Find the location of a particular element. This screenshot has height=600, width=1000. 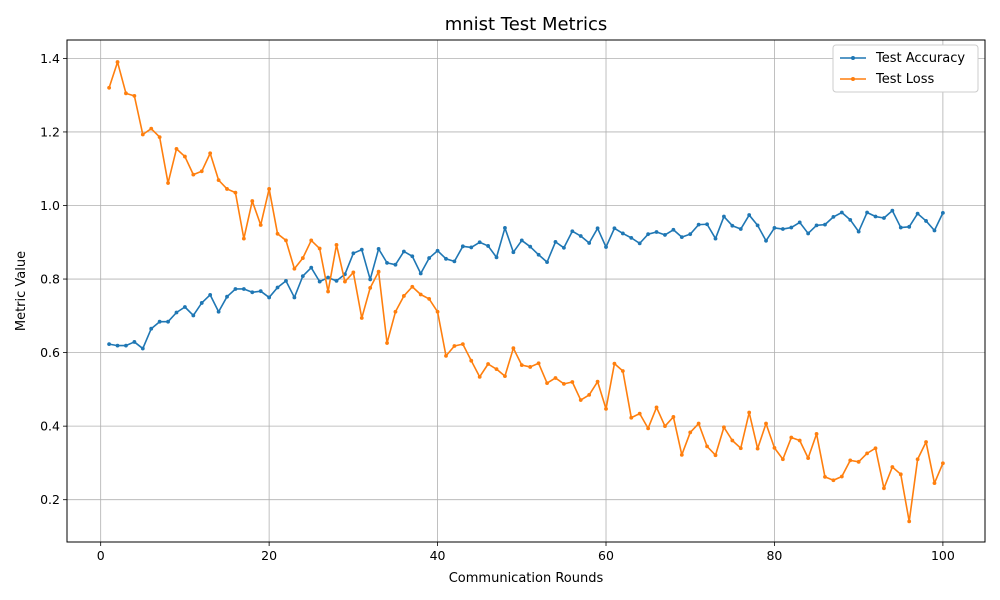

x-tick-label: 100 is located at coordinates (943, 555).